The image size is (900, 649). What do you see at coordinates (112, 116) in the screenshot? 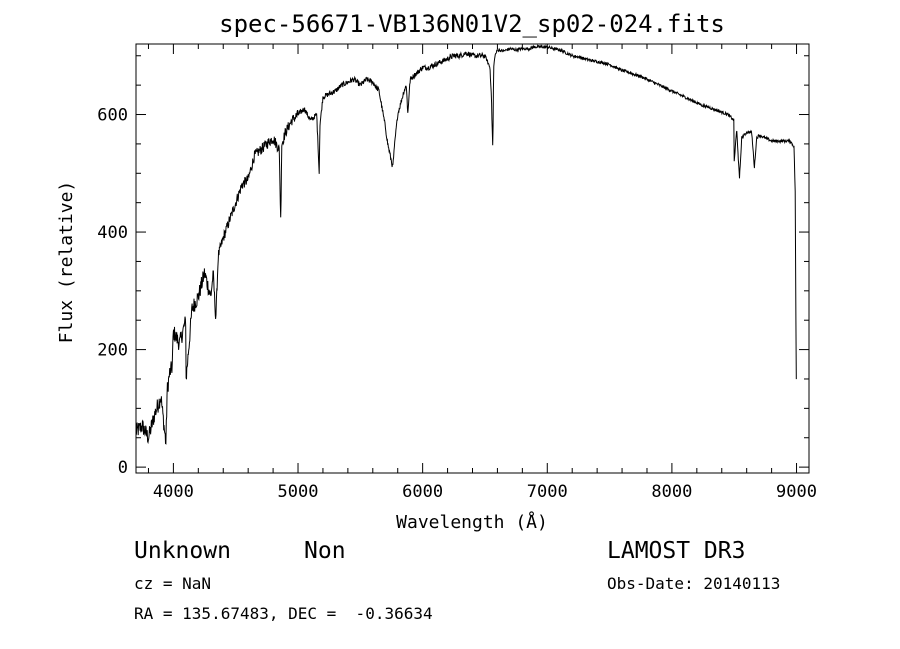
I see `y-tick-label: 600` at bounding box center [112, 116].